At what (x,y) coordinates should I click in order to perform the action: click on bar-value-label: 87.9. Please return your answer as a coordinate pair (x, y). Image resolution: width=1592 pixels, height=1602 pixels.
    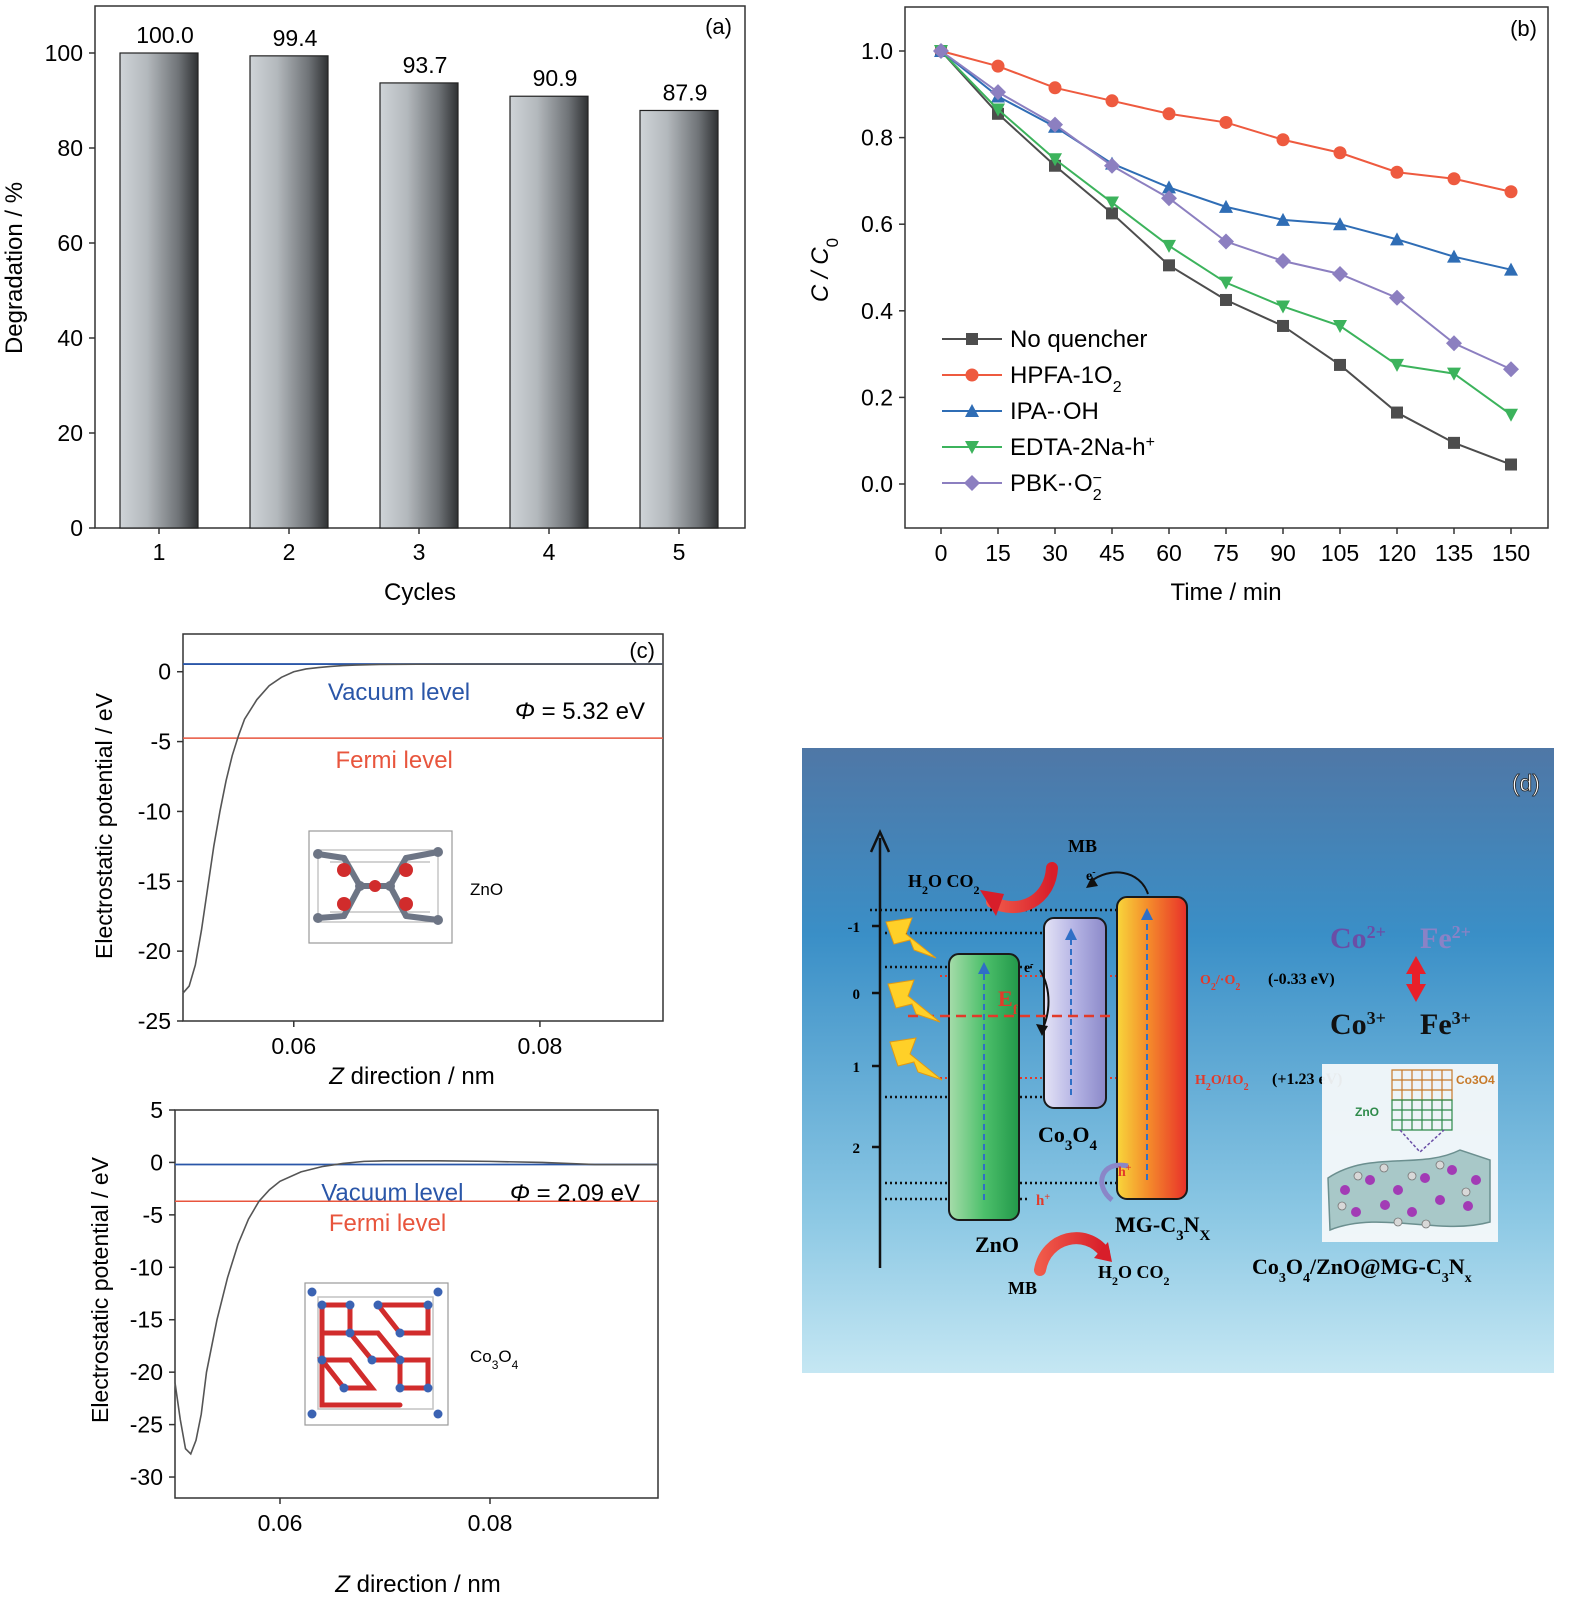
    Looking at the image, I should click on (685, 92).